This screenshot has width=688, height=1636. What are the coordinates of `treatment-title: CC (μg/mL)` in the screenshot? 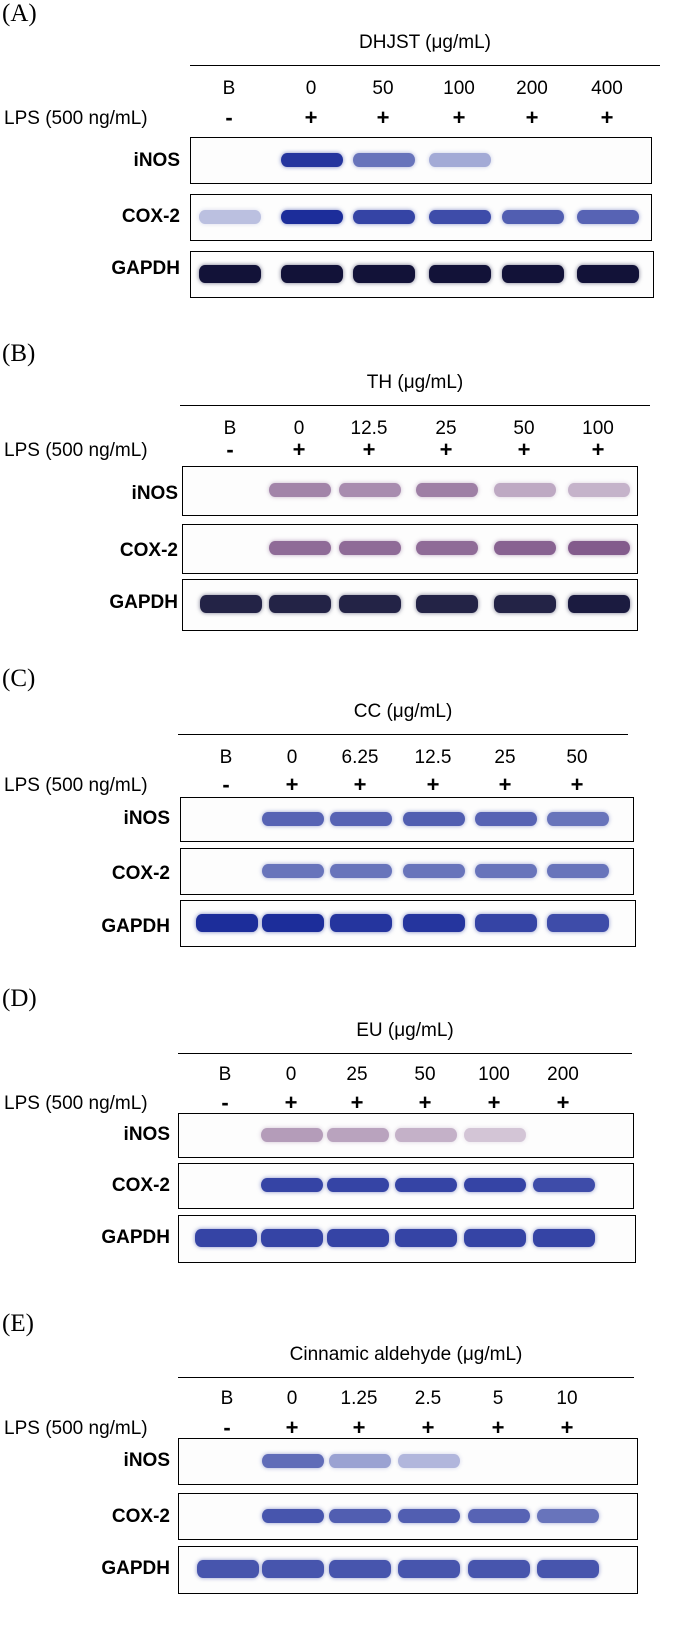 It's located at (403, 711).